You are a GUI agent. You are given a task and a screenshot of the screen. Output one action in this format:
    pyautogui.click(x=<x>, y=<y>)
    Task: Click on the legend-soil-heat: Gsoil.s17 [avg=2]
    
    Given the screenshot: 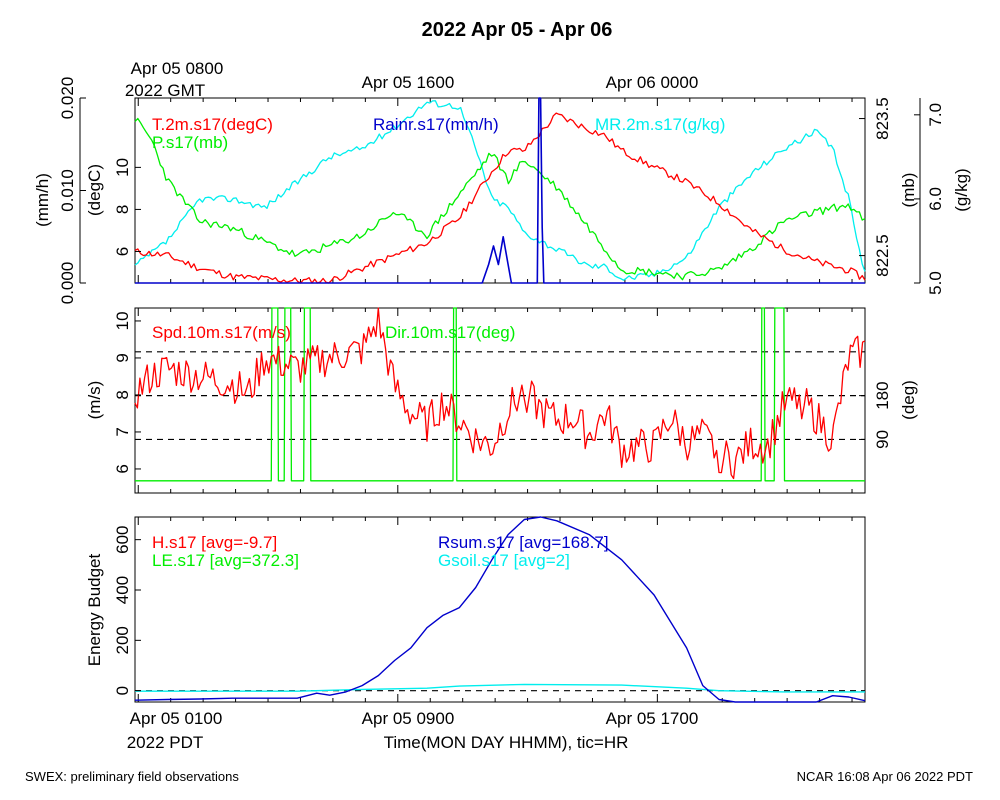 What is the action you would take?
    pyautogui.click(x=504, y=560)
    